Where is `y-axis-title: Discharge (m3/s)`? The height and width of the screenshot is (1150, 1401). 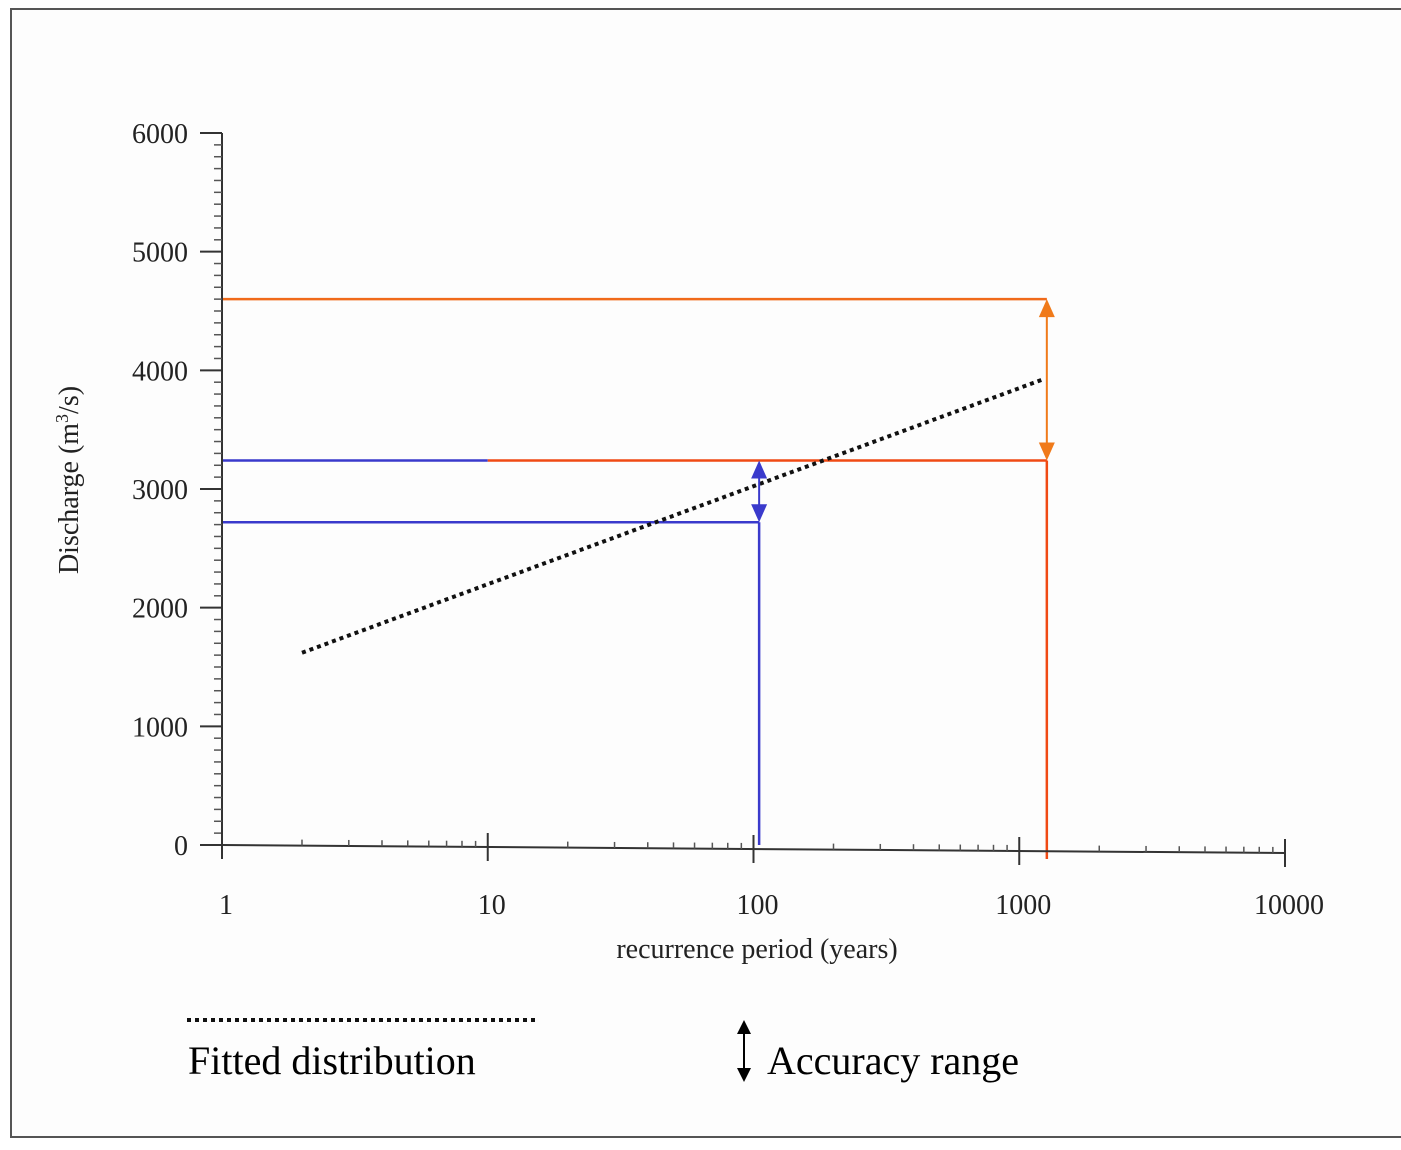 y-axis-title: Discharge (m3/s) is located at coordinates (68, 480).